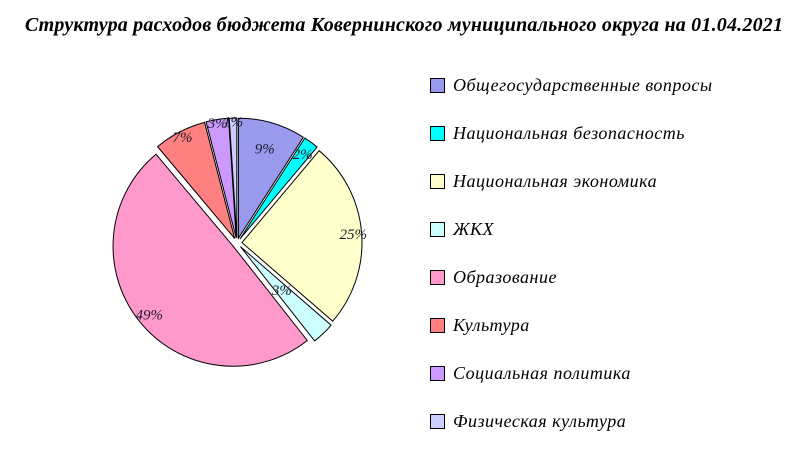  I want to click on pie-slice-label-3: 3%, so click(281, 291).